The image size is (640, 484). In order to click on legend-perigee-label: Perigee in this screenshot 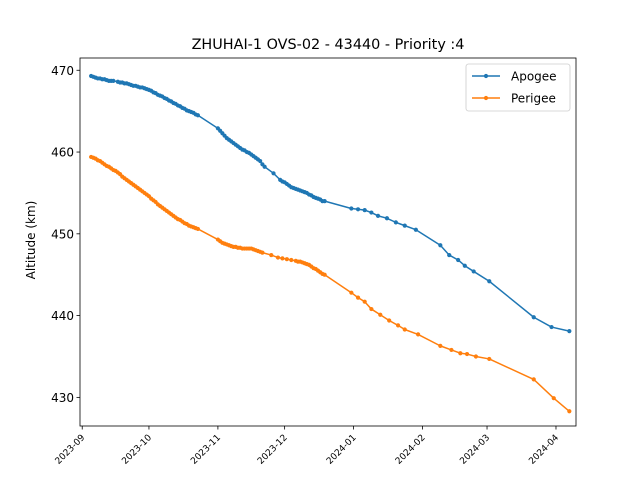, I will do `click(533, 99)`.